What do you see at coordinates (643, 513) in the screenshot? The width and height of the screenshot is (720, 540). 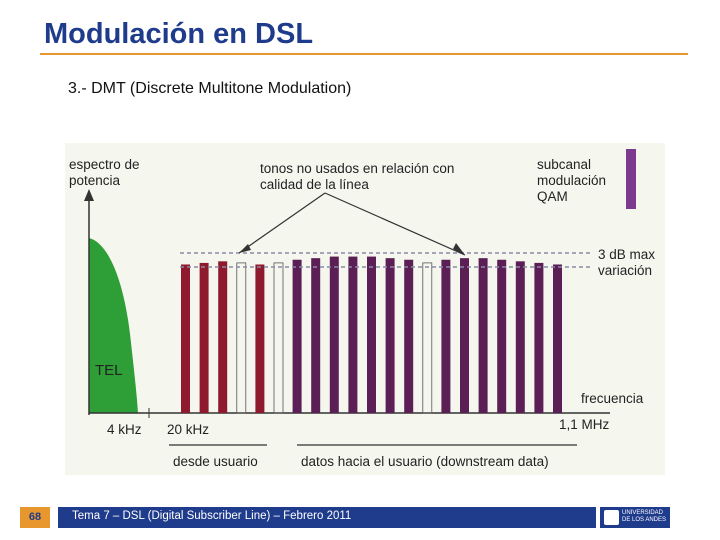 I see `logo-line-1: UNIVERSIDAD` at bounding box center [643, 513].